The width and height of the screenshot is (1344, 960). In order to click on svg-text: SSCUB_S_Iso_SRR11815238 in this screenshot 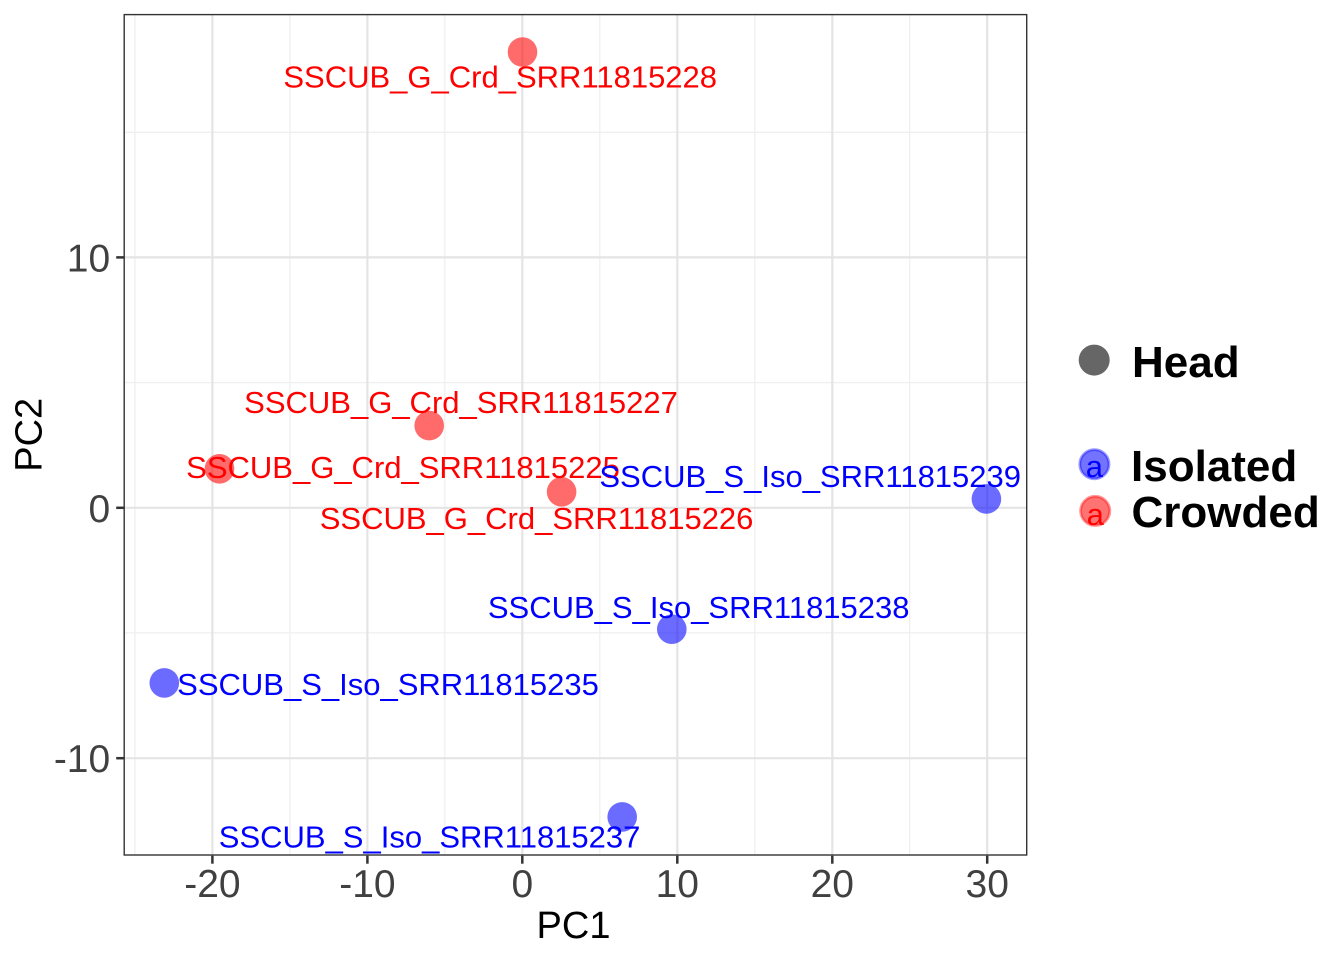, I will do `click(699, 607)`.